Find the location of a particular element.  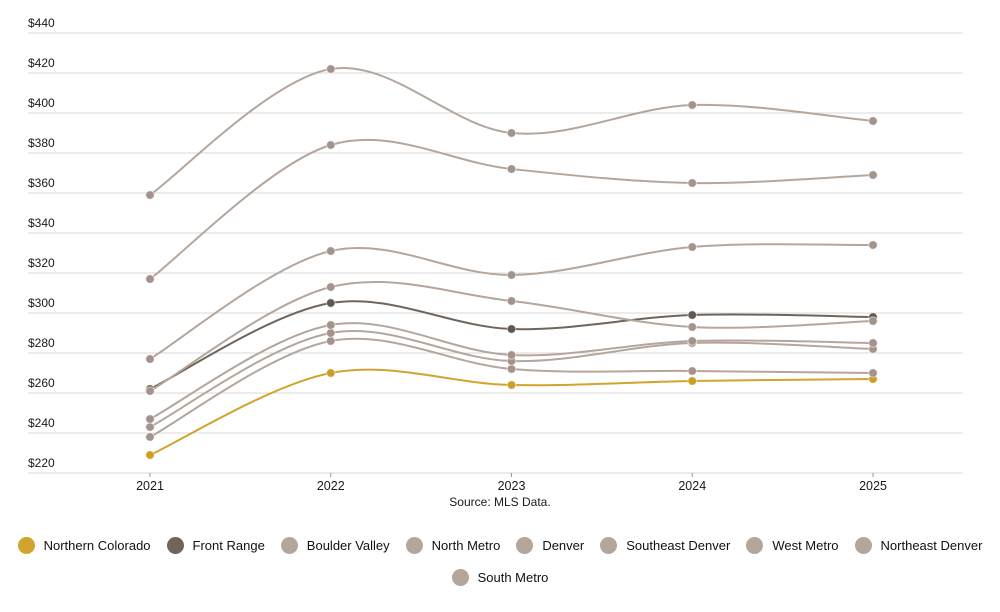

legend-label: South Metro is located at coordinates (513, 577).